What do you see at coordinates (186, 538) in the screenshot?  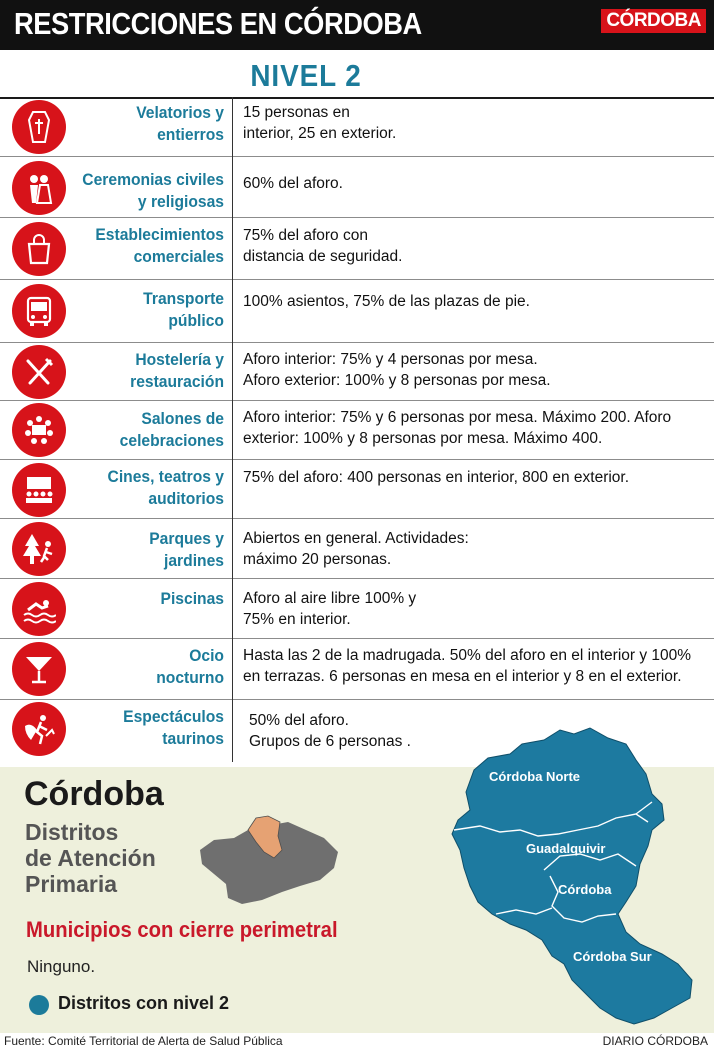 I see `category-label: Parques y` at bounding box center [186, 538].